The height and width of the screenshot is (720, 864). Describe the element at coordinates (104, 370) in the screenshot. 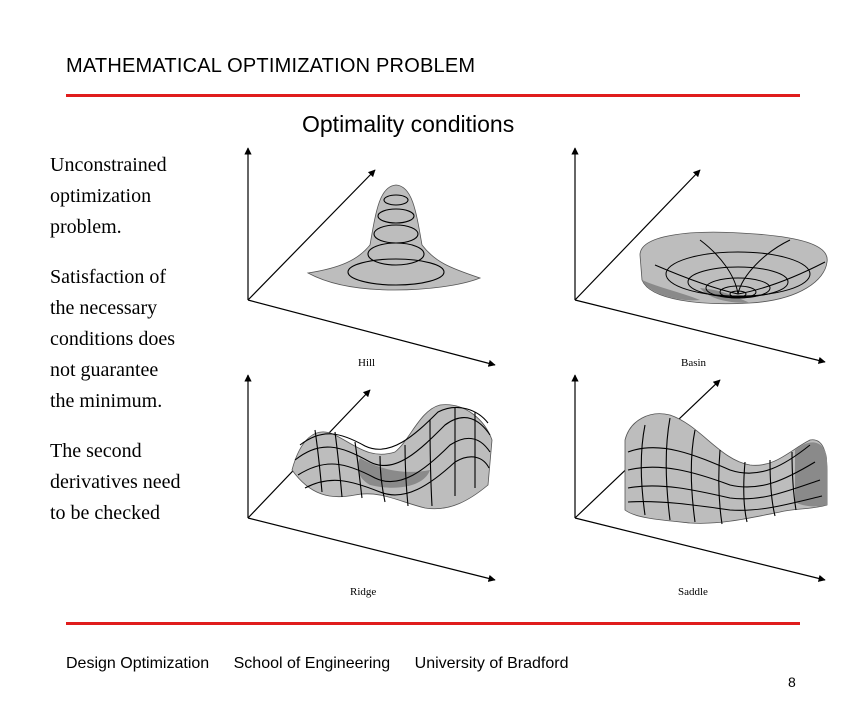

I see `text-line: not guarantee` at that location.